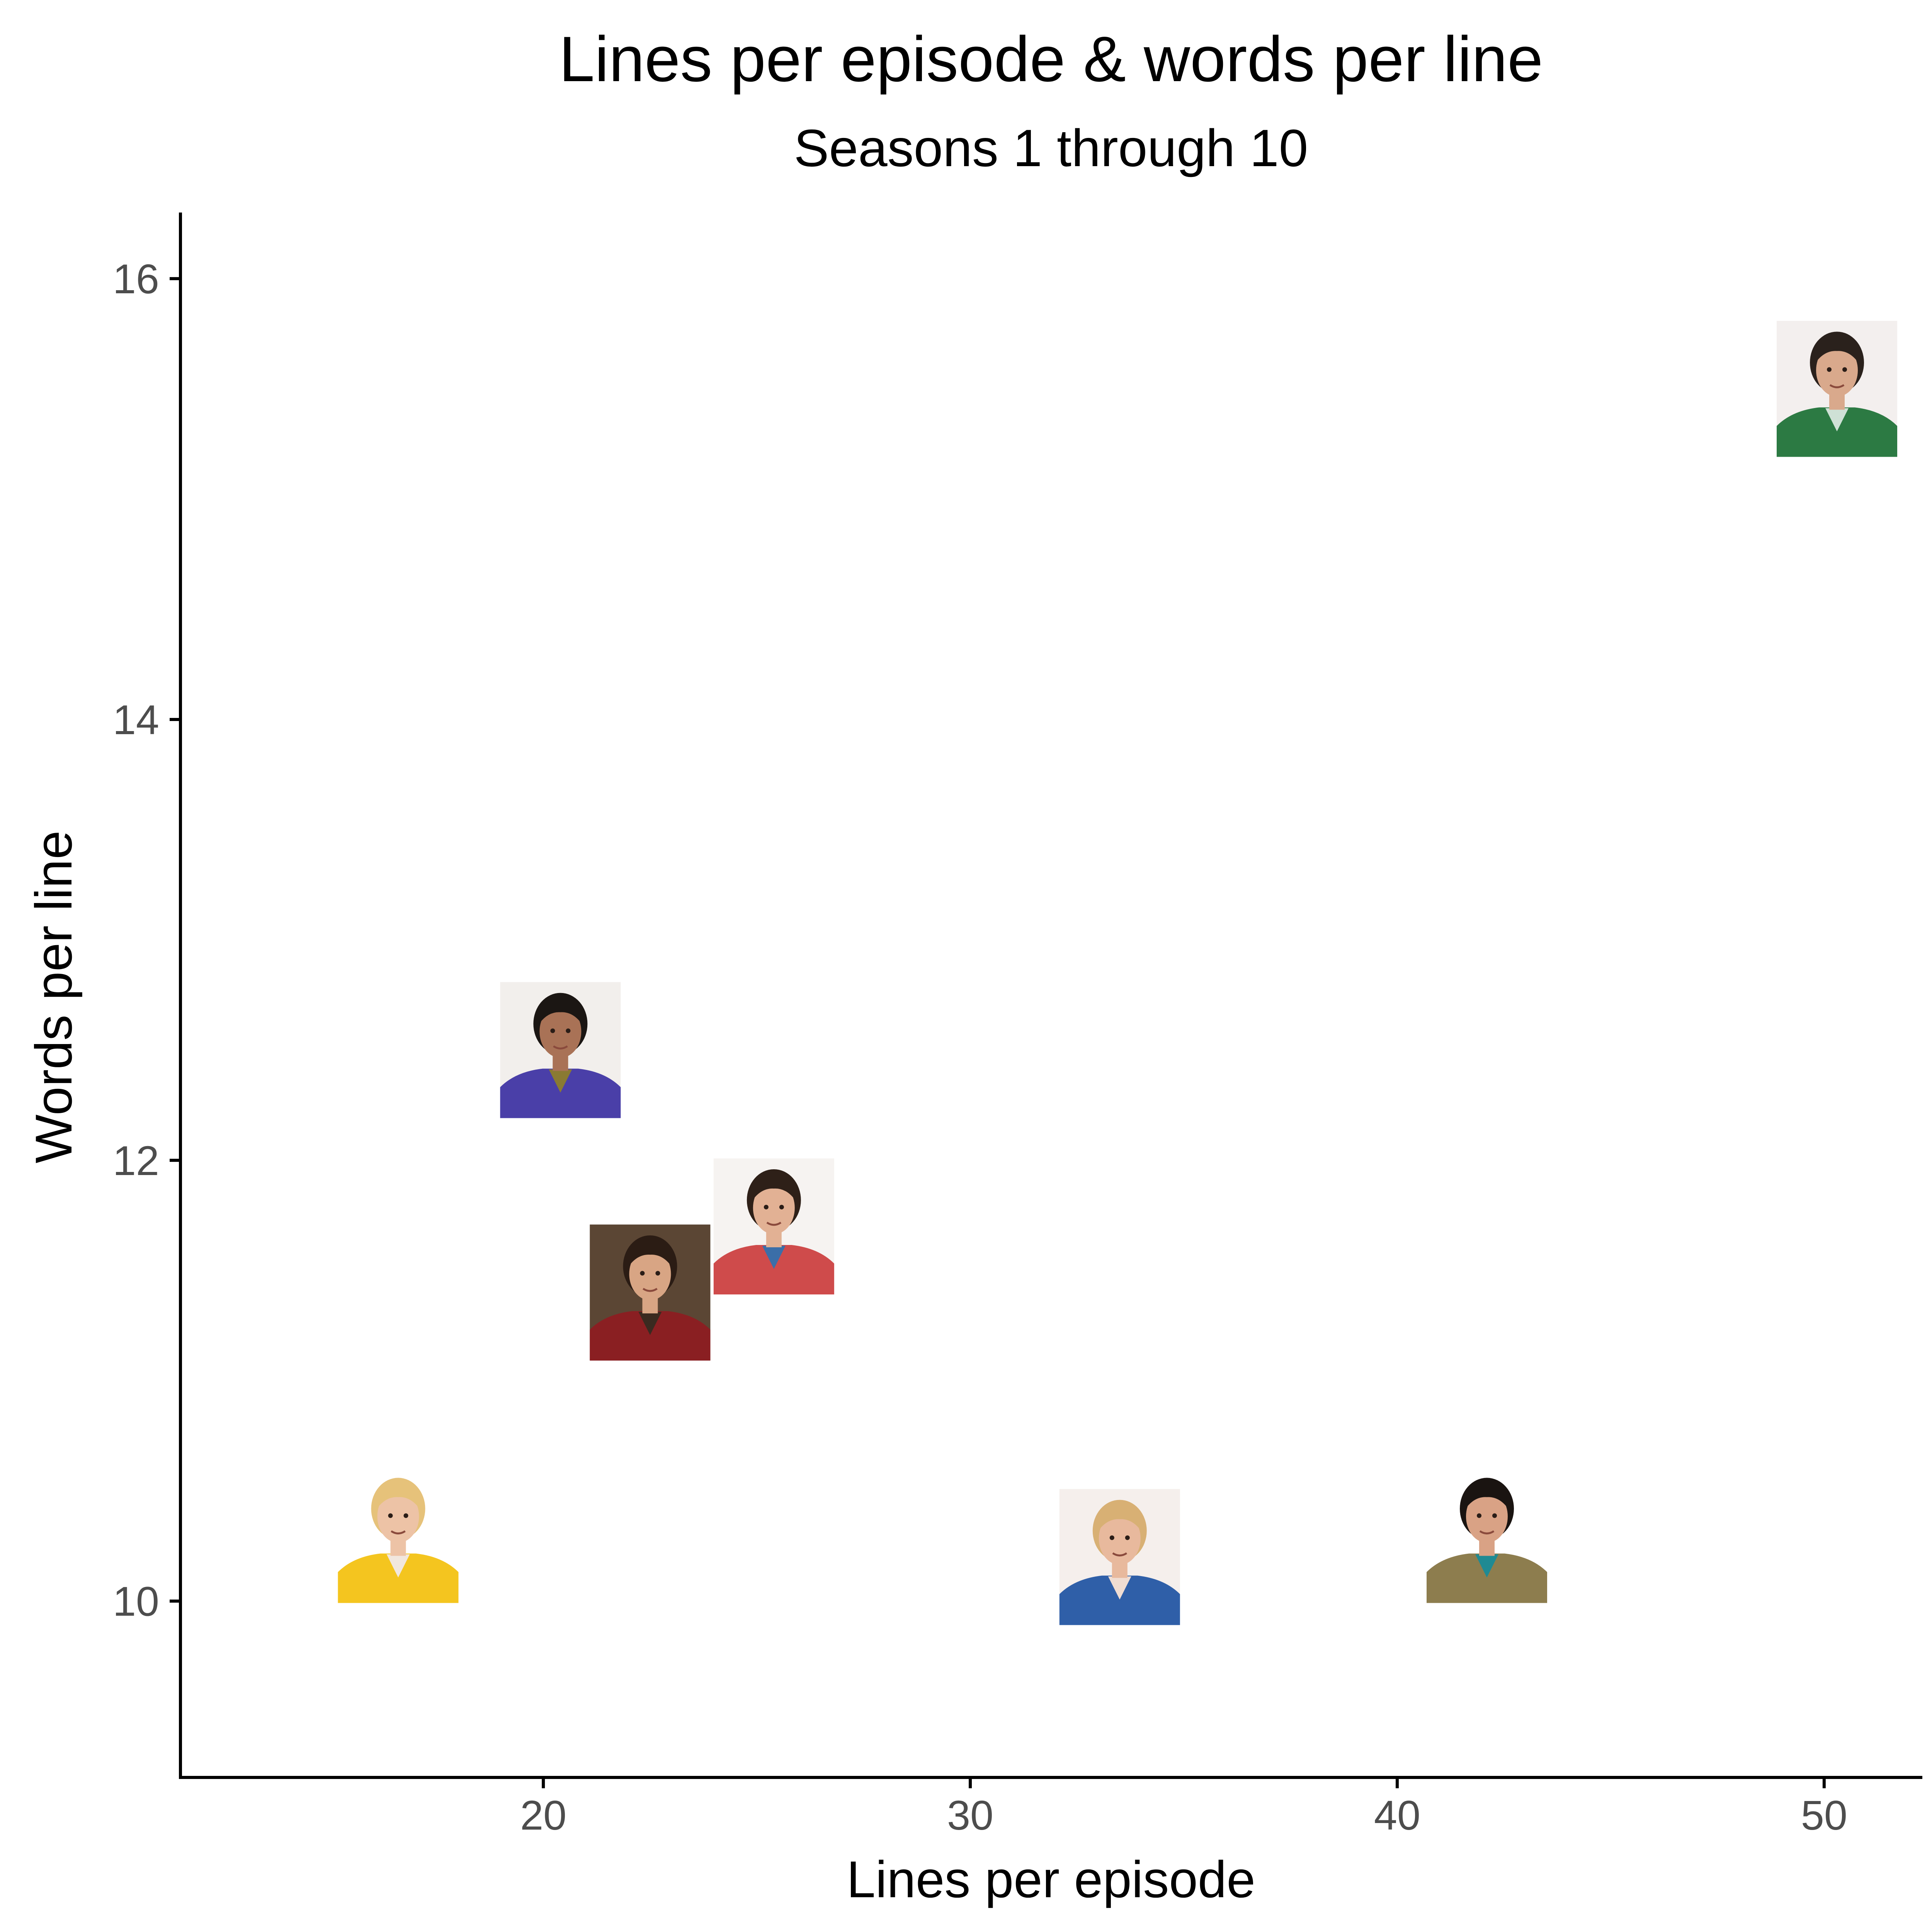 This screenshot has width=1932, height=1932. What do you see at coordinates (970, 1815) in the screenshot?
I see `x-tick-label: 30` at bounding box center [970, 1815].